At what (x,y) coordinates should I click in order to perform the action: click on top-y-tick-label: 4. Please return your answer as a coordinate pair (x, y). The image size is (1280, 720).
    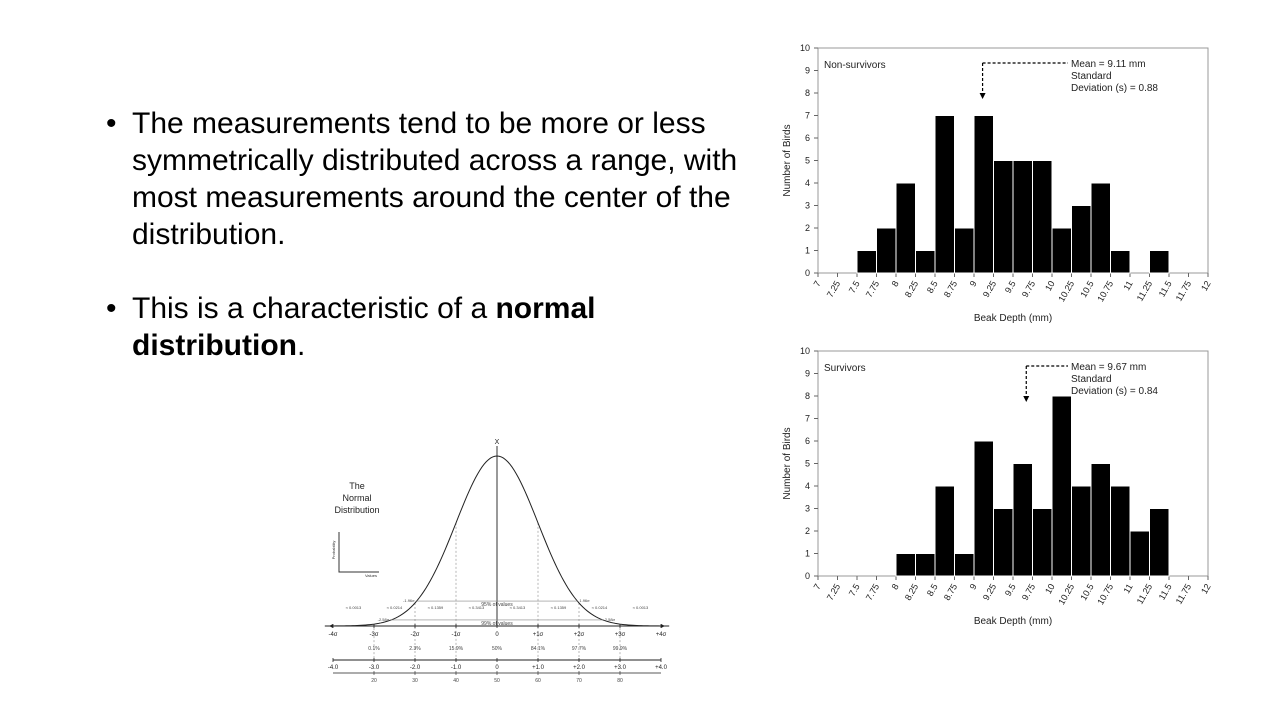
    Looking at the image, I should click on (807, 183).